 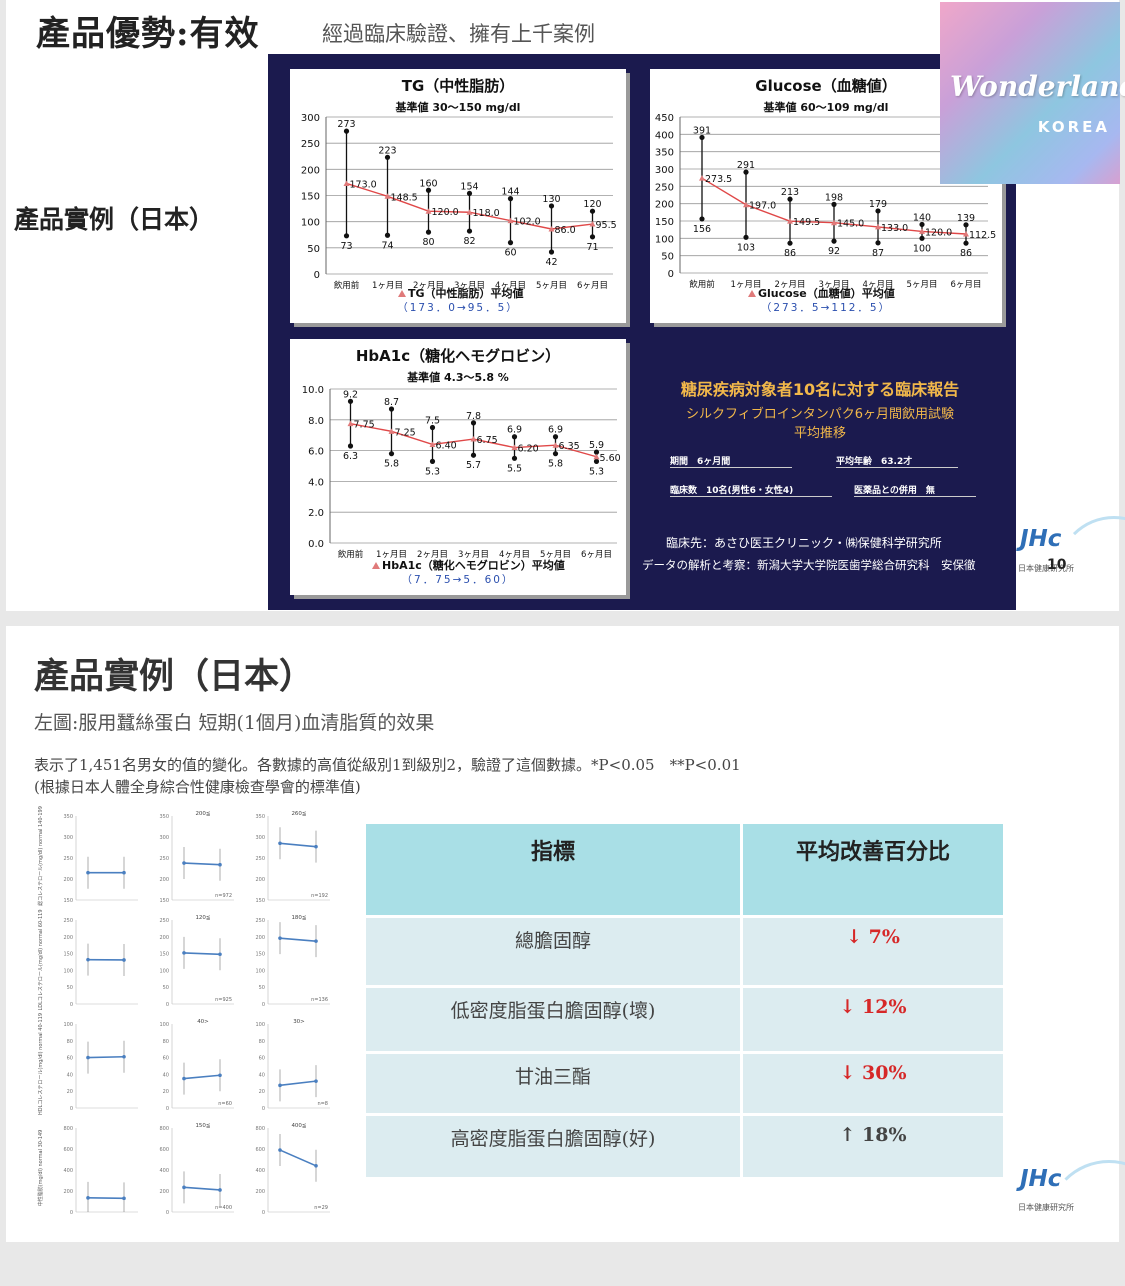 What do you see at coordinates (363, 184) in the screenshot?
I see `mean-value-label: 173.0` at bounding box center [363, 184].